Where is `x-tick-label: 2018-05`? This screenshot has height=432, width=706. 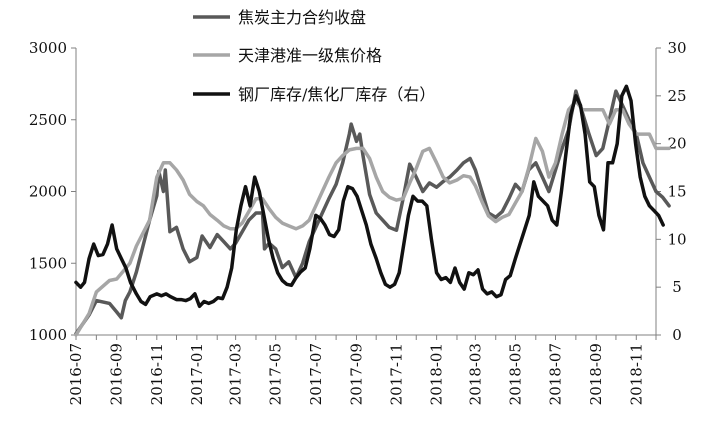 x-tick-label: 2018-05 is located at coordinates (515, 374).